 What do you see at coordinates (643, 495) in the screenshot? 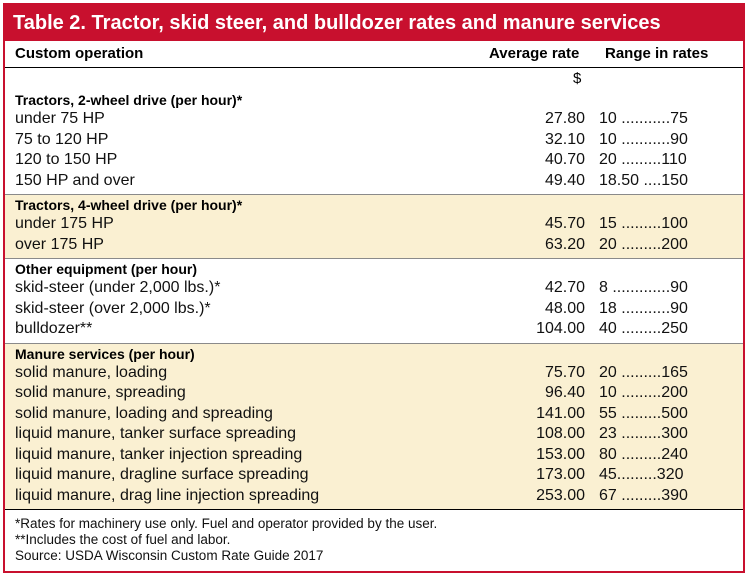
I see `row-range: 67 .........390` at bounding box center [643, 495].